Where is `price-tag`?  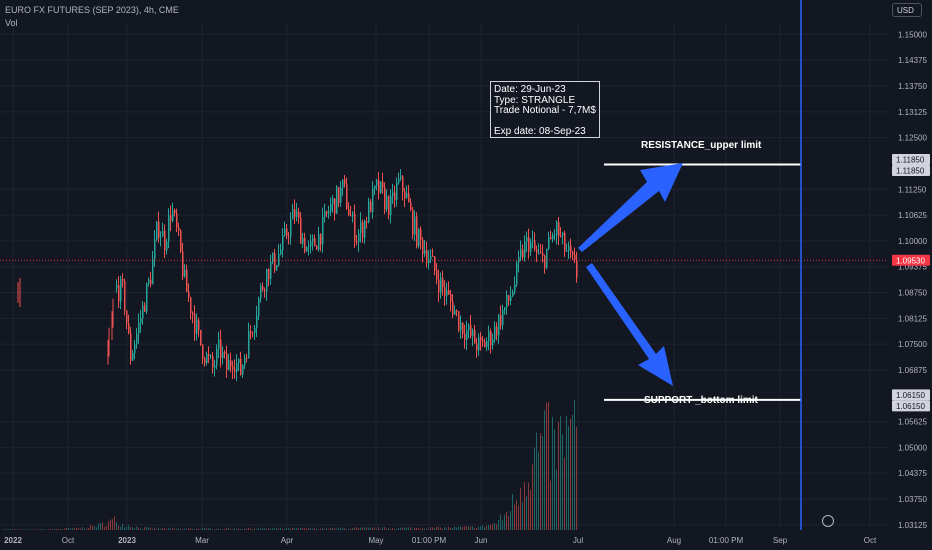
price-tag is located at coordinates (911, 395).